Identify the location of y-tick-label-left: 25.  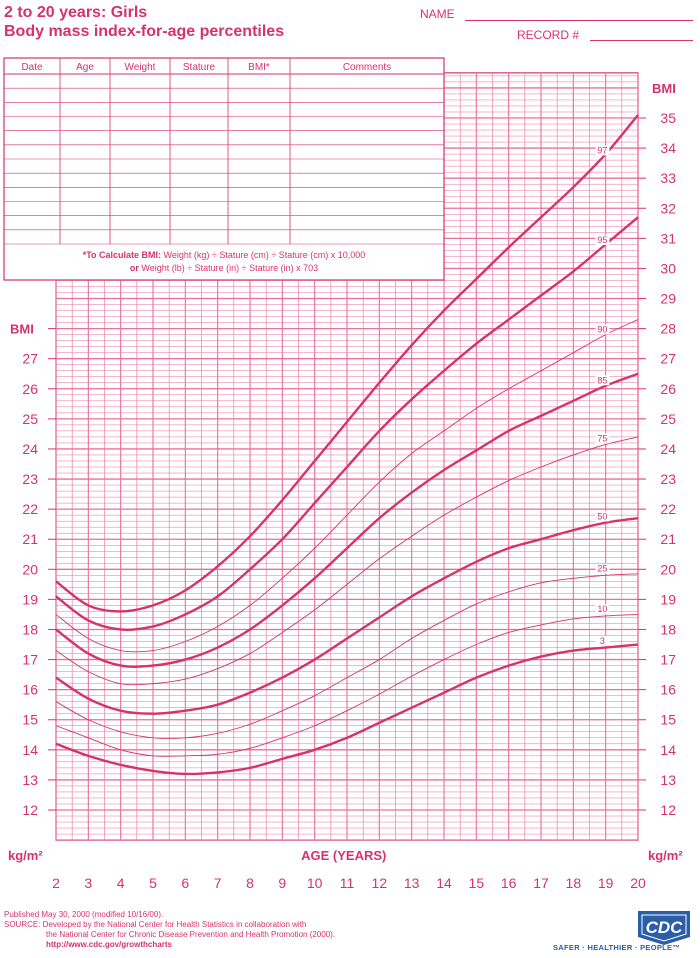
(30, 419).